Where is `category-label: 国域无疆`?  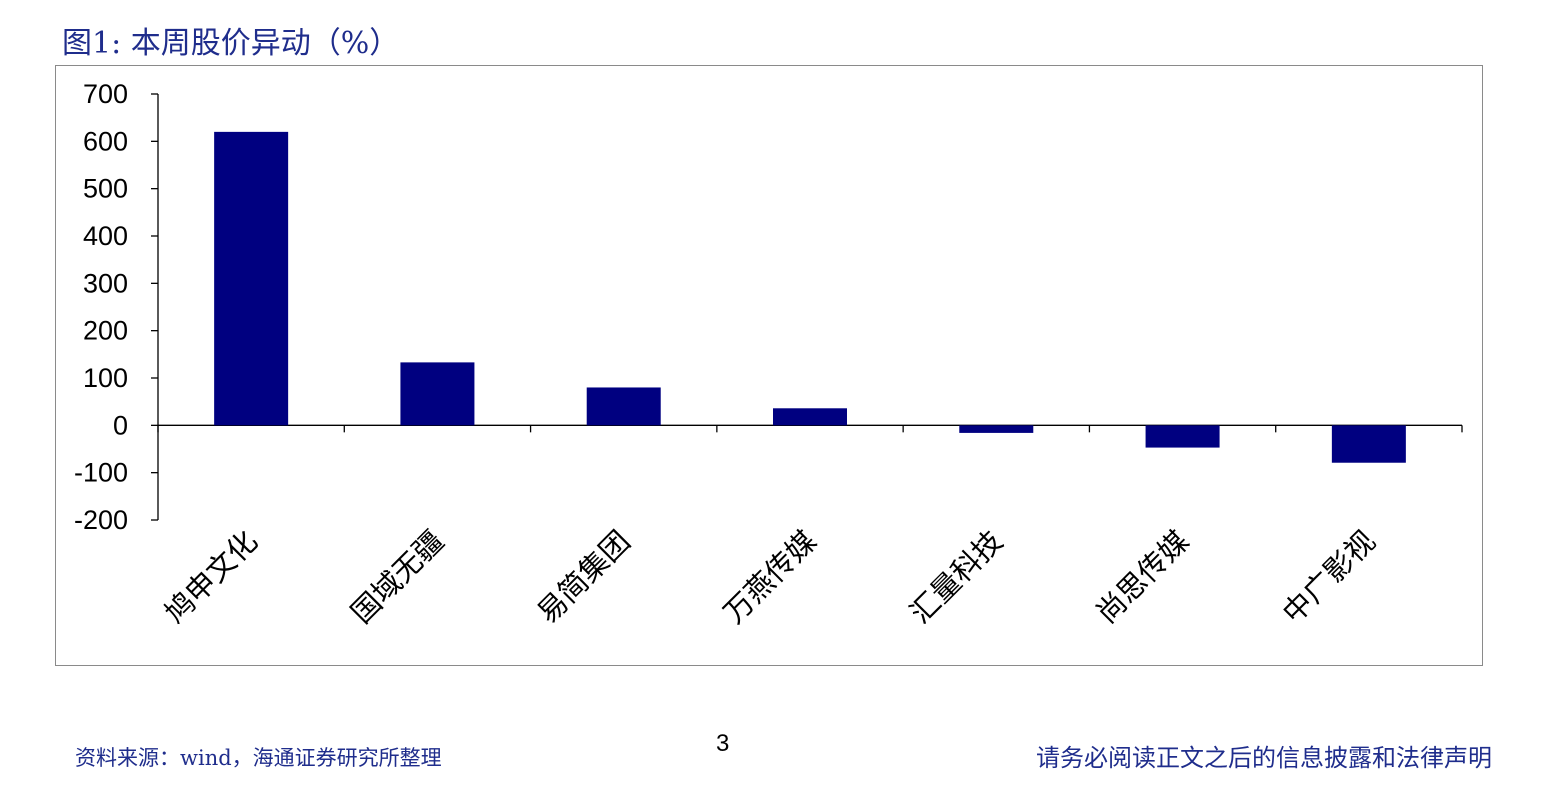
category-label: 国域无疆 is located at coordinates (397, 577).